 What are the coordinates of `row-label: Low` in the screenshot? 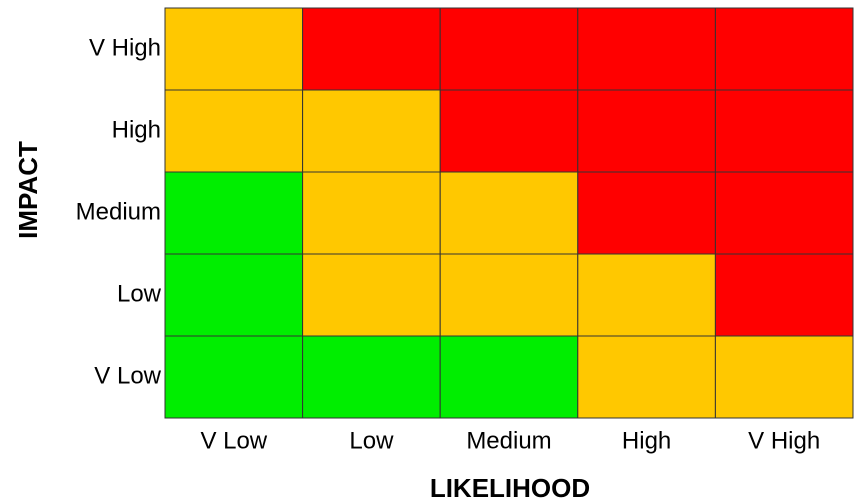 It's located at (139, 293).